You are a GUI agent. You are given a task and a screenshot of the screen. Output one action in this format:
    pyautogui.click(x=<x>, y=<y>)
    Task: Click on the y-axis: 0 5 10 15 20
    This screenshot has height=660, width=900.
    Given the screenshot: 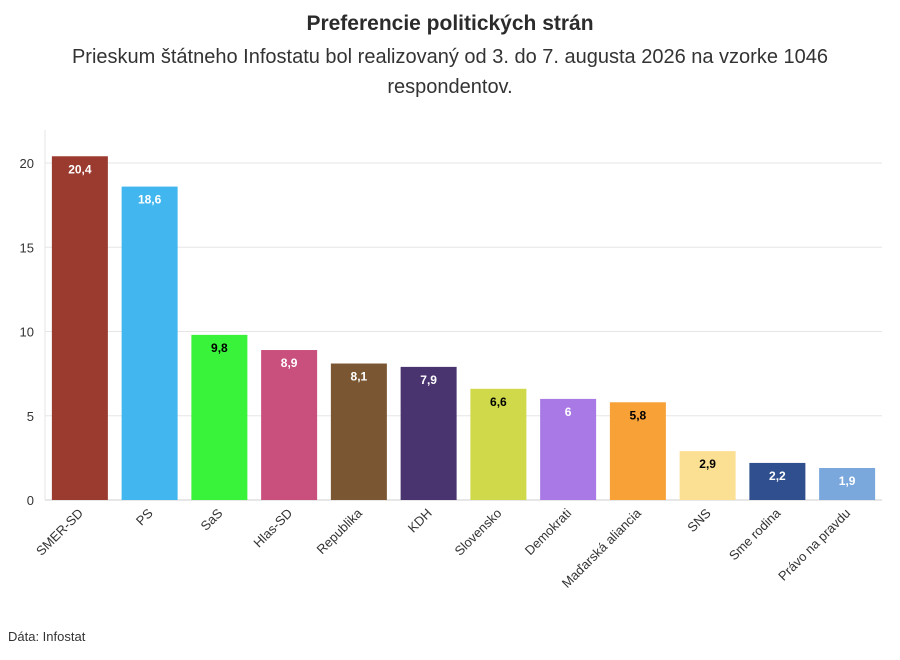 What is the action you would take?
    pyautogui.click(x=33, y=319)
    